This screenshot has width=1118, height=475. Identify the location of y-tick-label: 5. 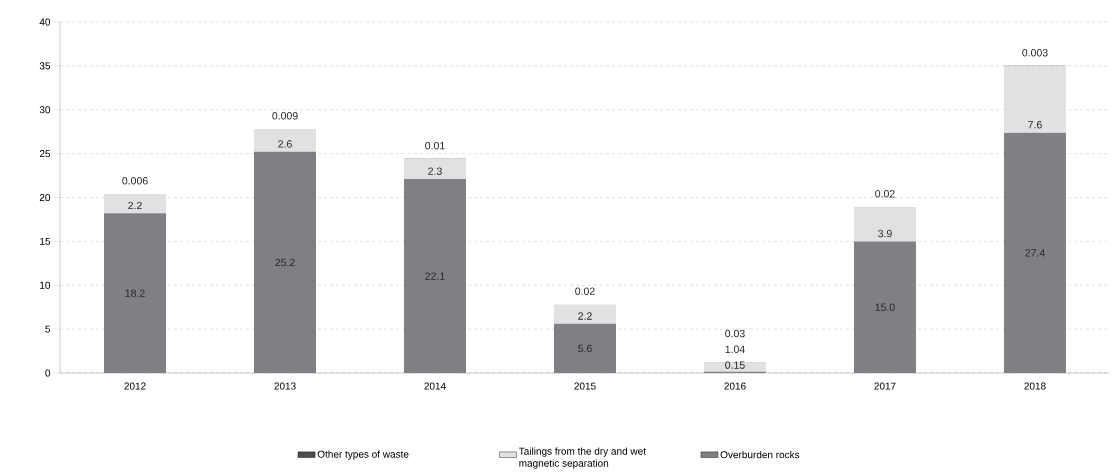
(48, 329).